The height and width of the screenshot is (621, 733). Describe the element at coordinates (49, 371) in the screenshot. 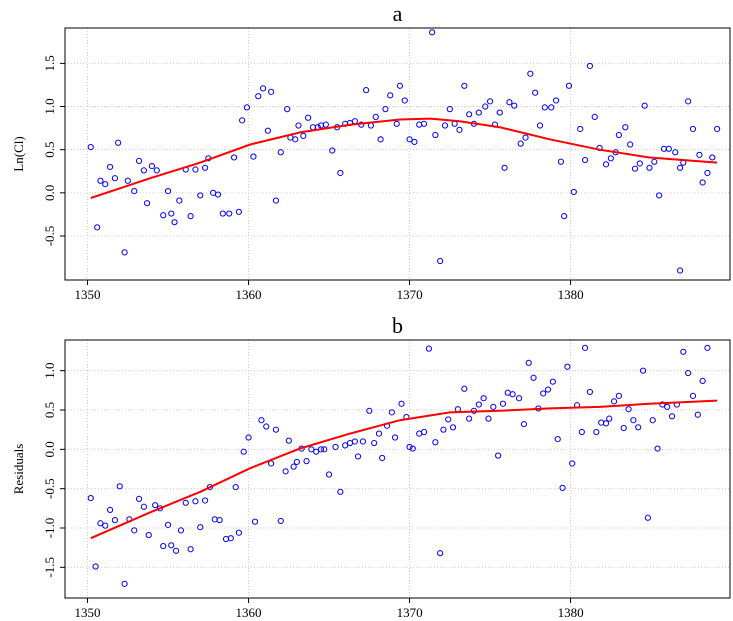

I see `y-tick-label: 1.0` at that location.